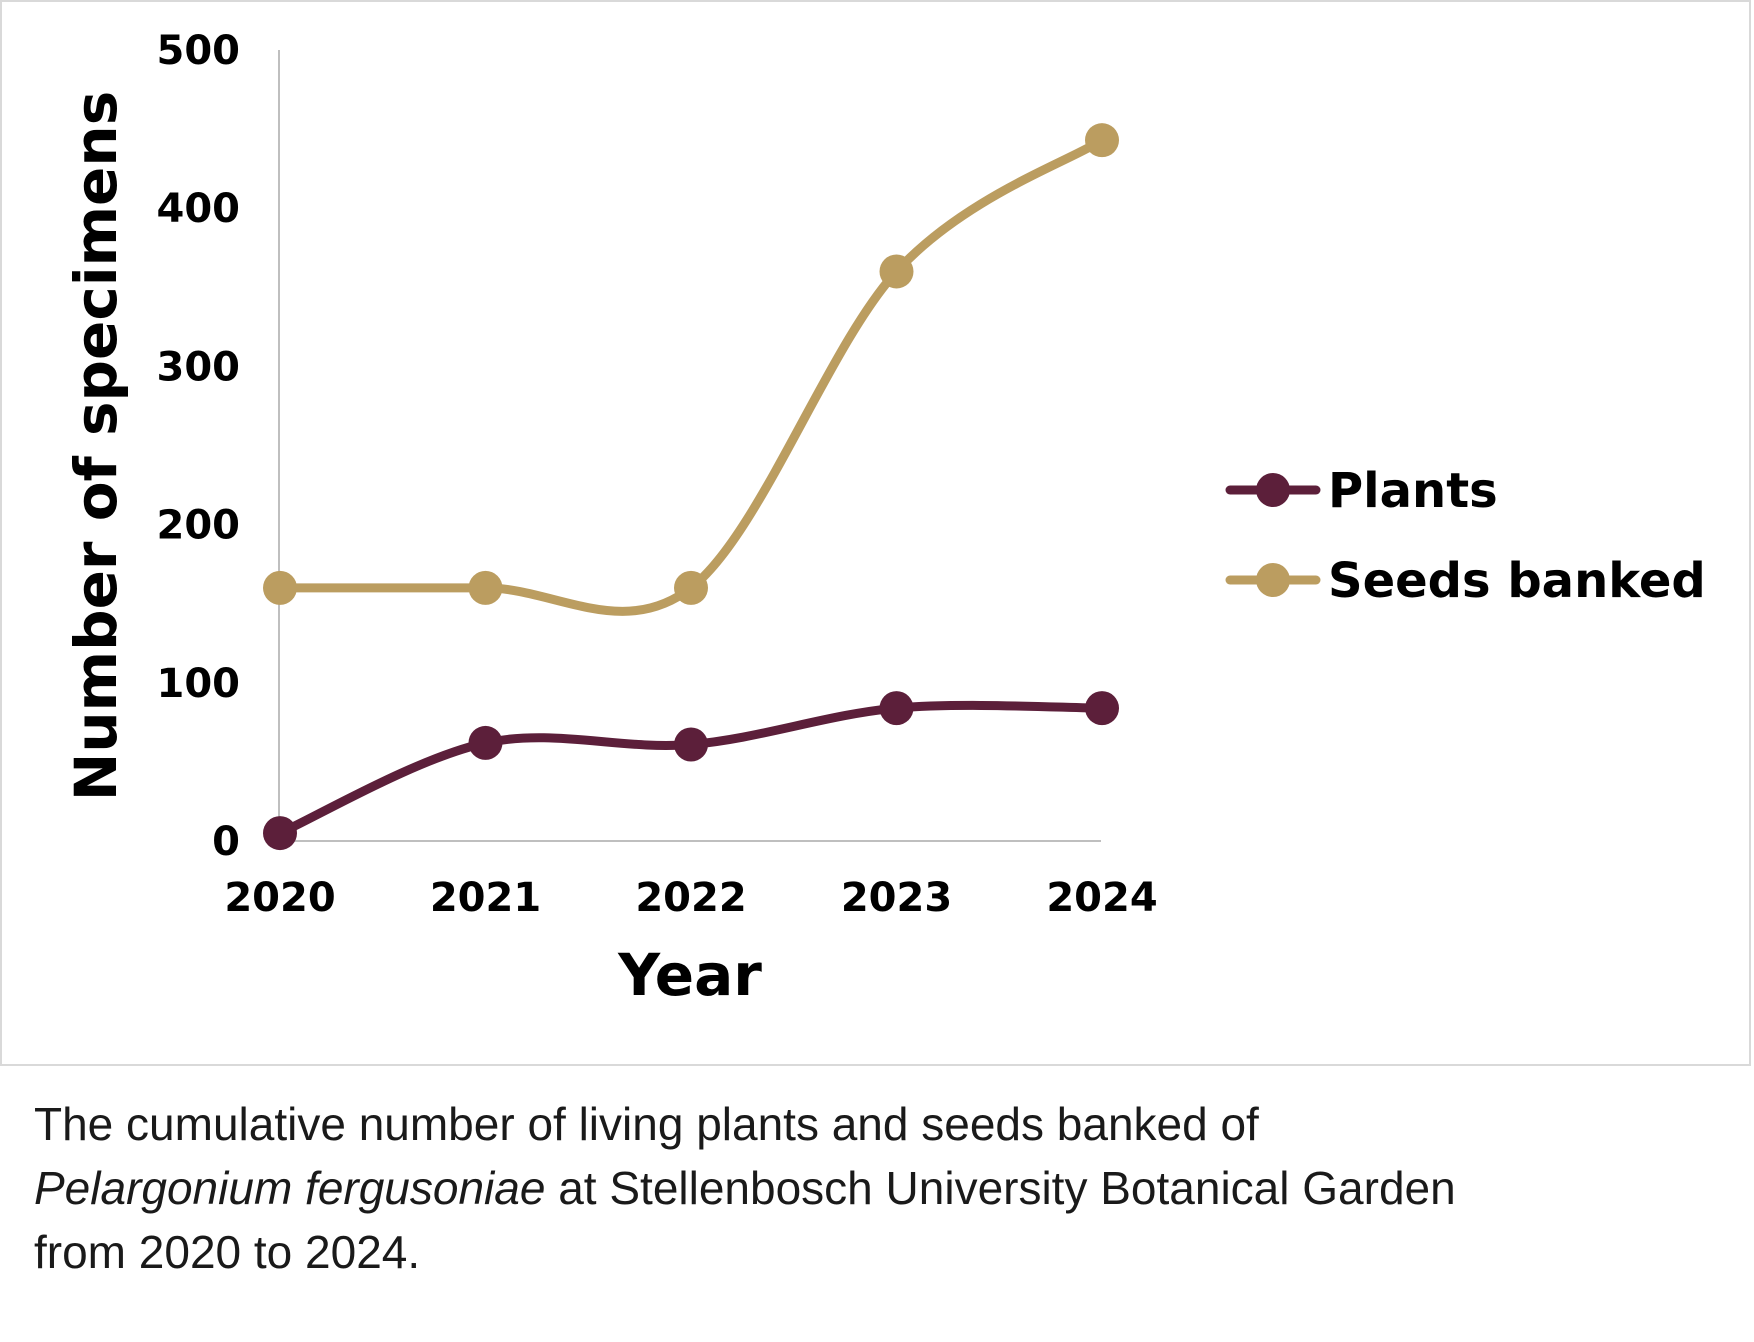 The height and width of the screenshot is (1342, 1754). Describe the element at coordinates (485, 742) in the screenshot. I see `data-point-plants-2021` at that location.